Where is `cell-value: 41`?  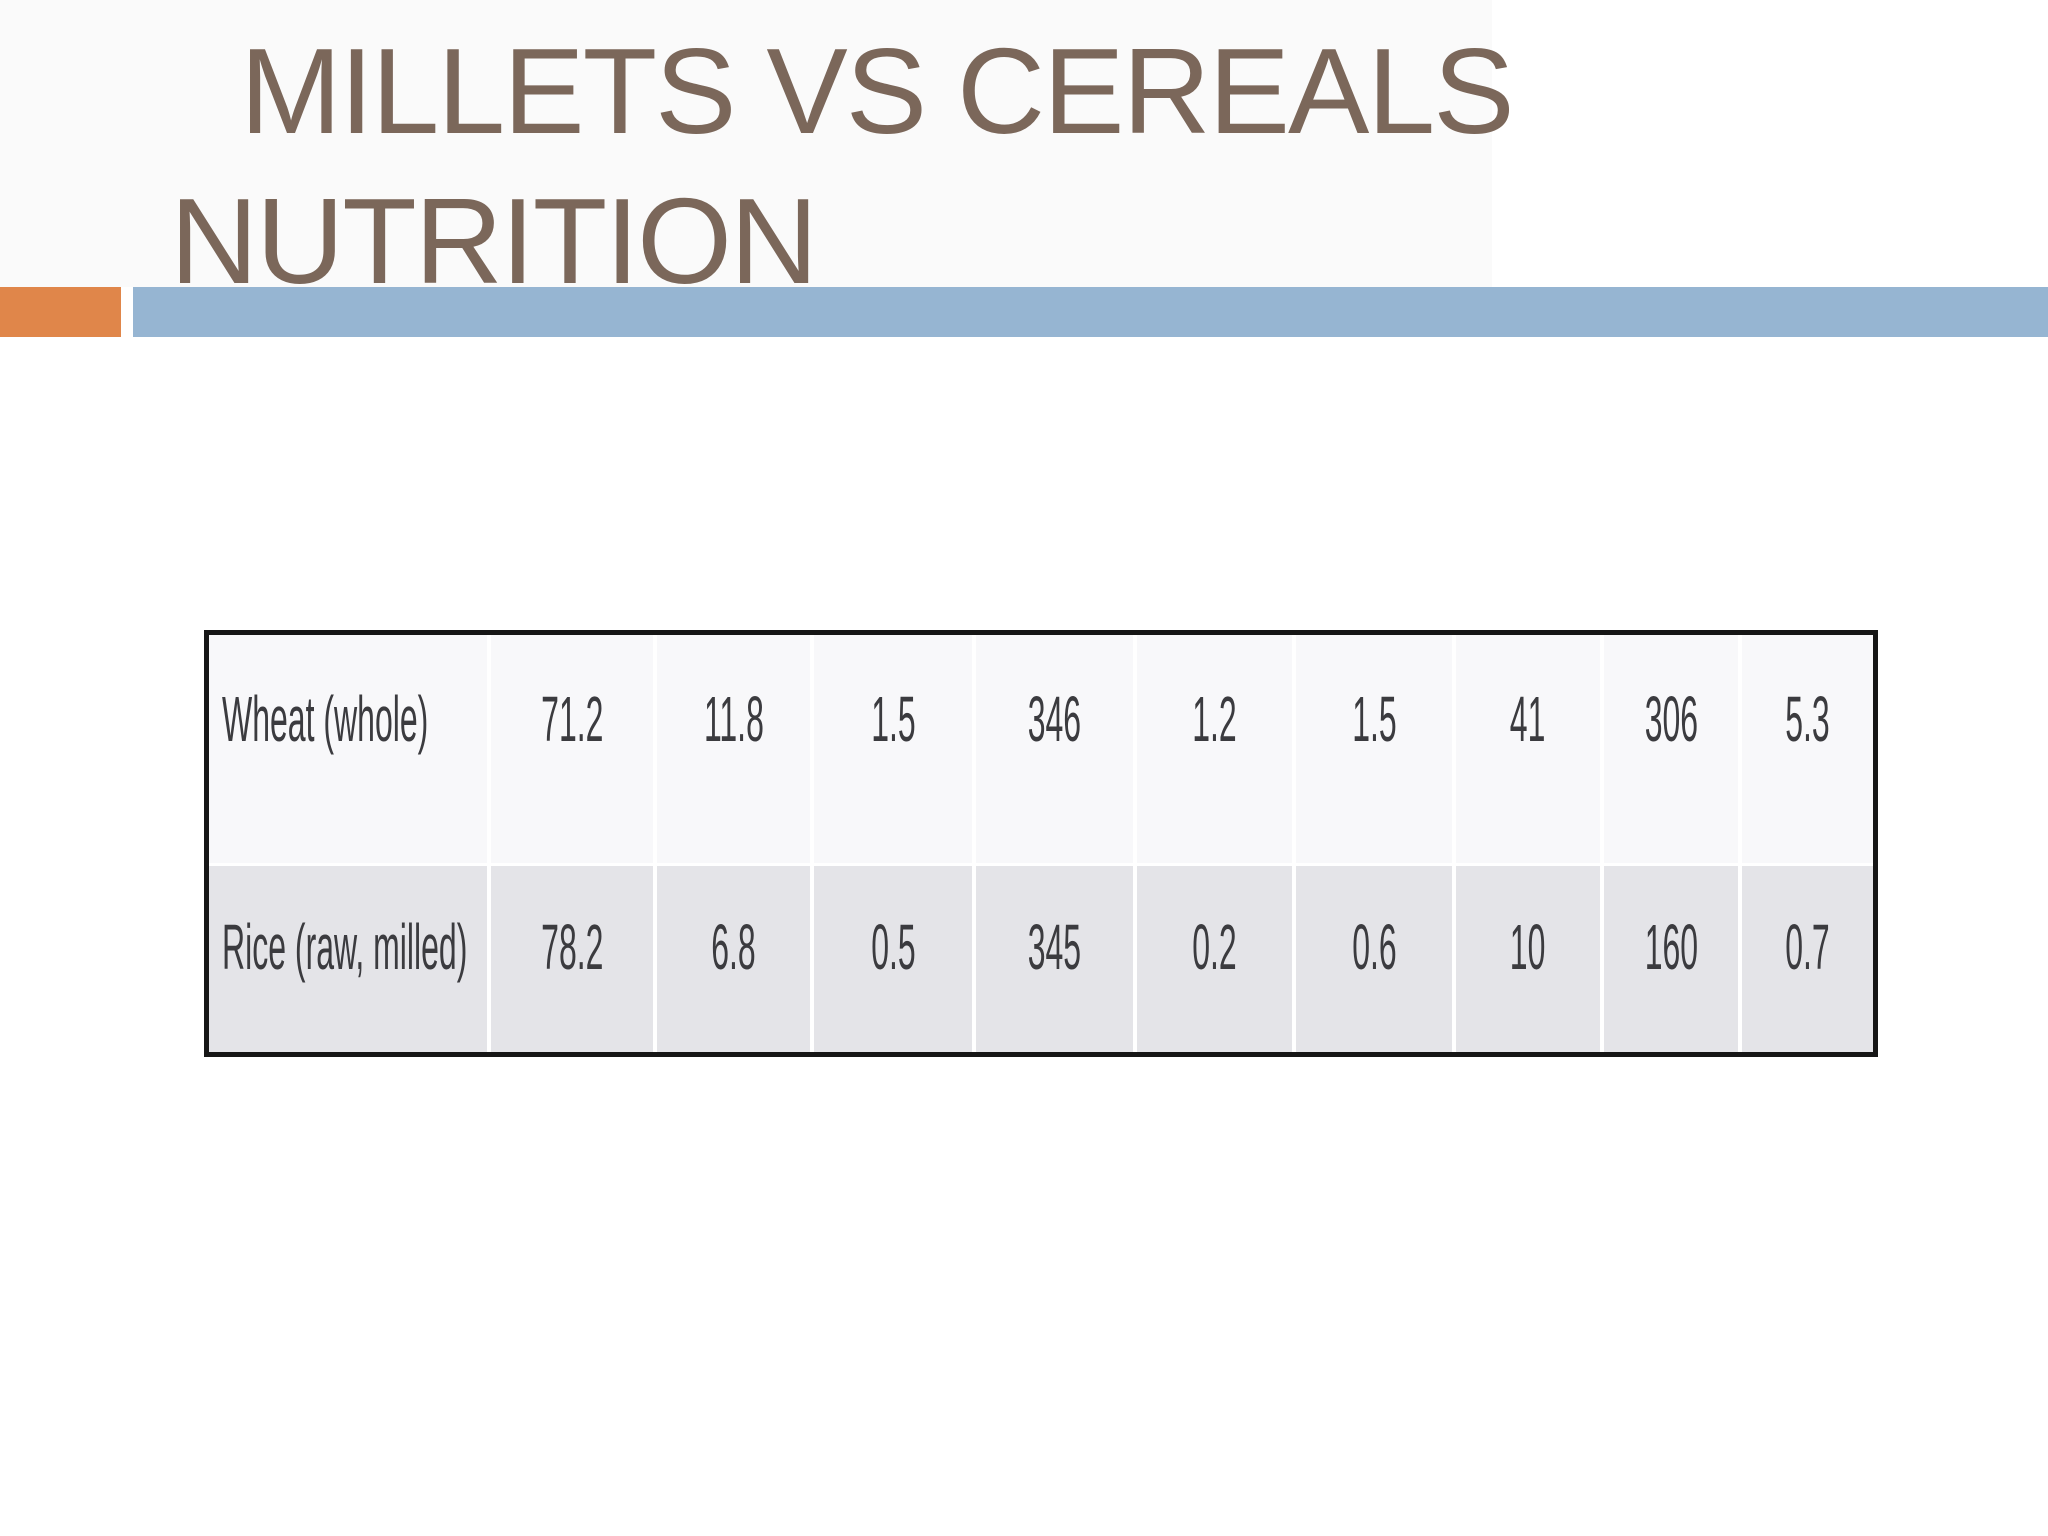 cell-value: 41 is located at coordinates (1528, 719).